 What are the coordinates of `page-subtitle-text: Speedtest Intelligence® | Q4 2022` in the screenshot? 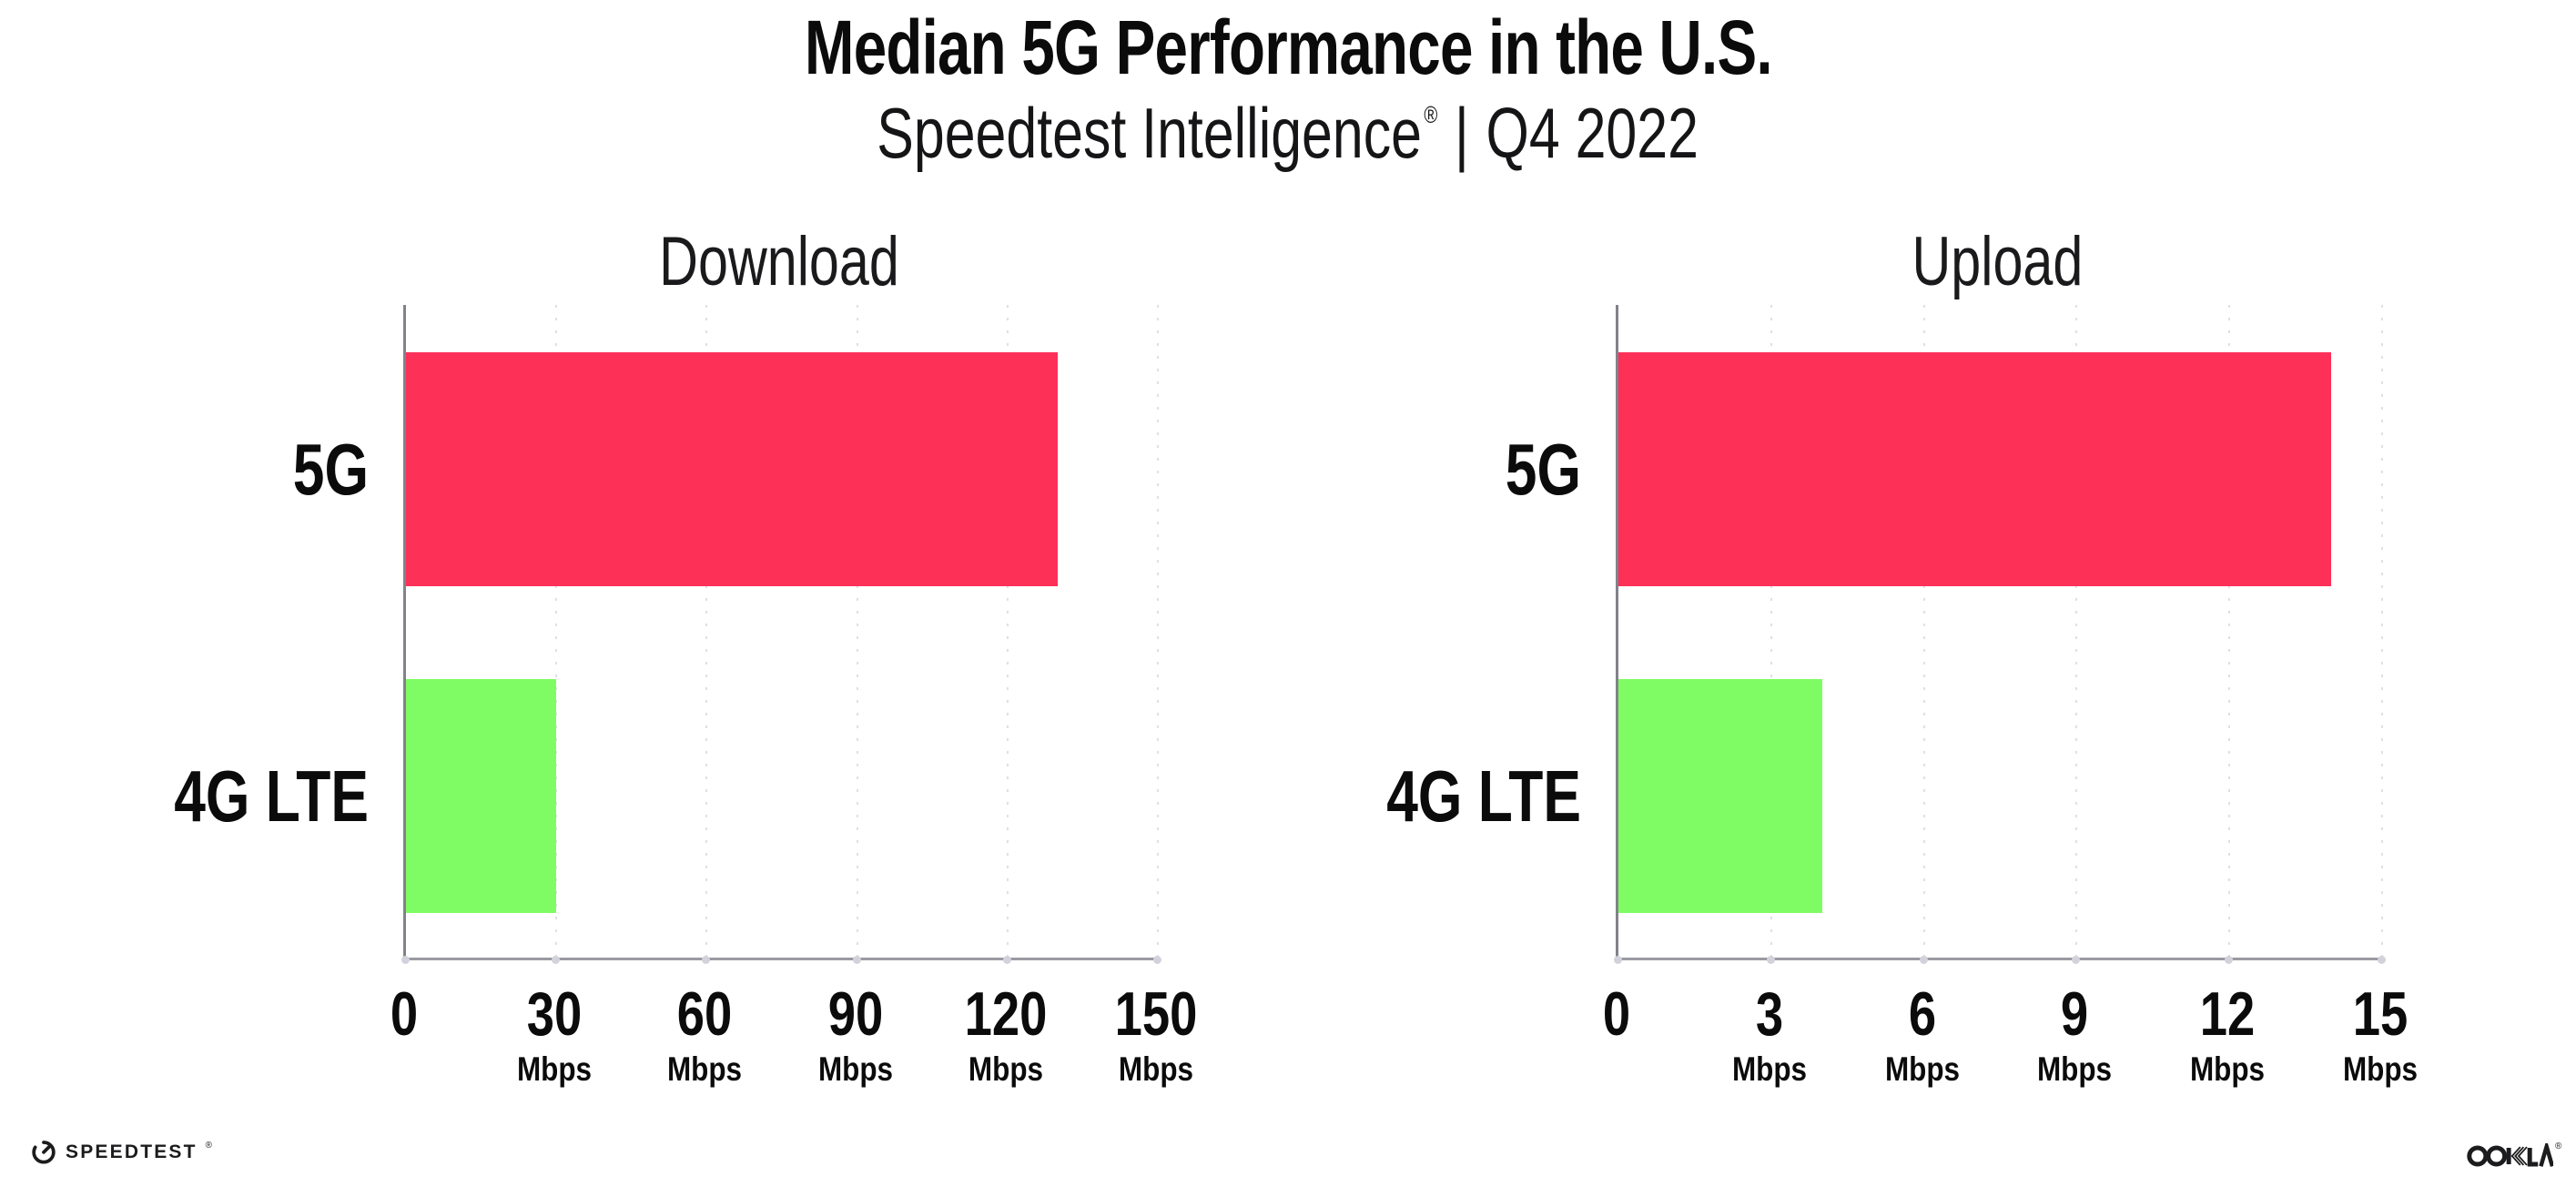 It's located at (1288, 134).